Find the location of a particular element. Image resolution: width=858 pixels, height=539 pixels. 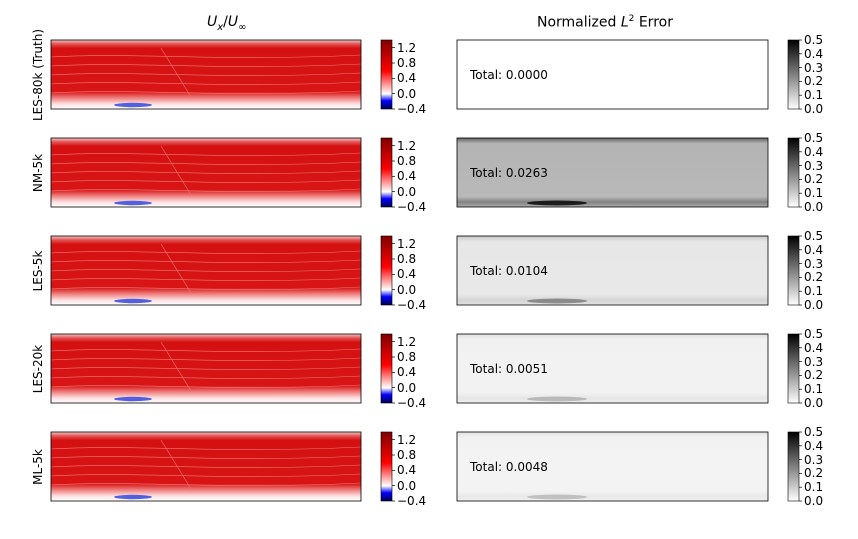

row-label: ML-5k is located at coordinates (38, 466).